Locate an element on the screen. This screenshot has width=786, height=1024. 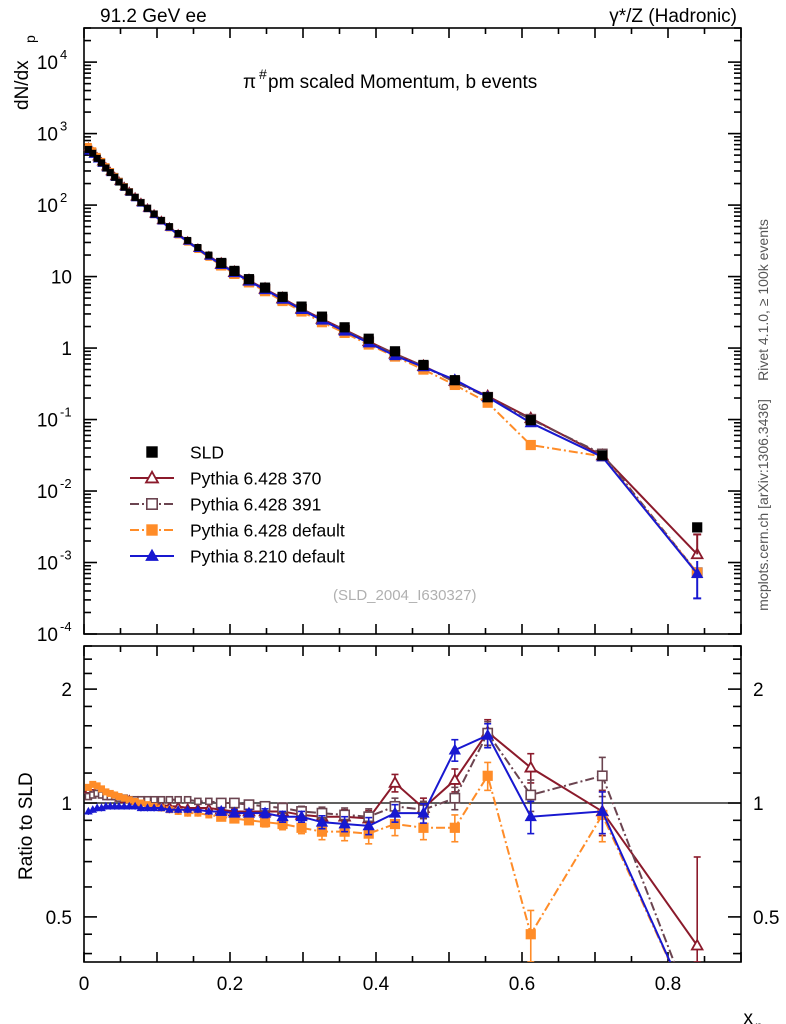
legend-item-3: Pythia 6.428 default is located at coordinates (237, 531).